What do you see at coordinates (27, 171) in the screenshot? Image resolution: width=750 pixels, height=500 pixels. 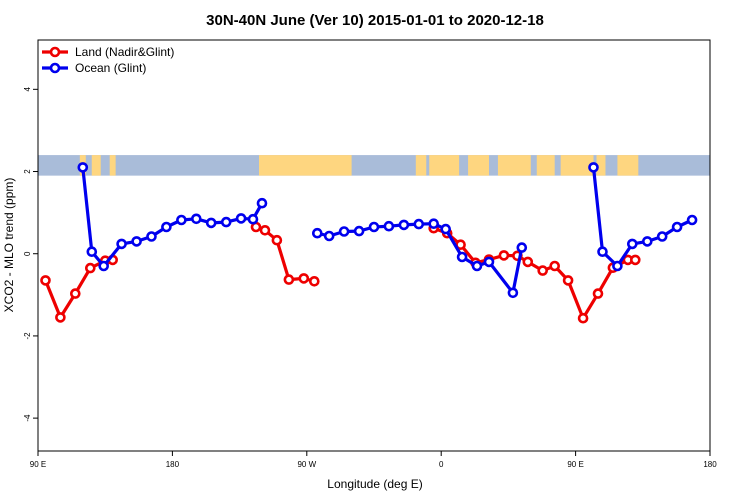 I see `y-tick-label: 2` at bounding box center [27, 171].